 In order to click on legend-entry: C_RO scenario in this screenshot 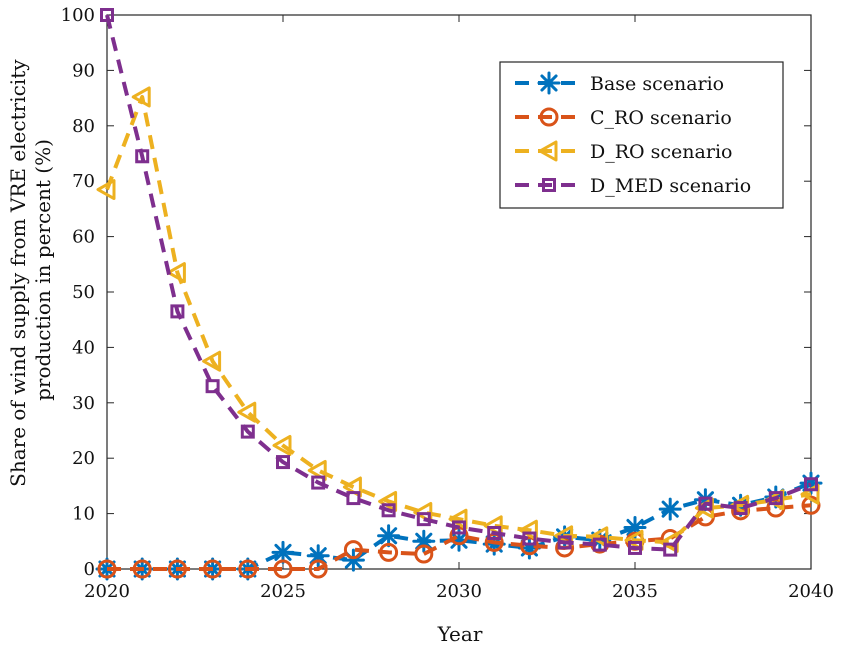, I will do `click(623, 118)`.